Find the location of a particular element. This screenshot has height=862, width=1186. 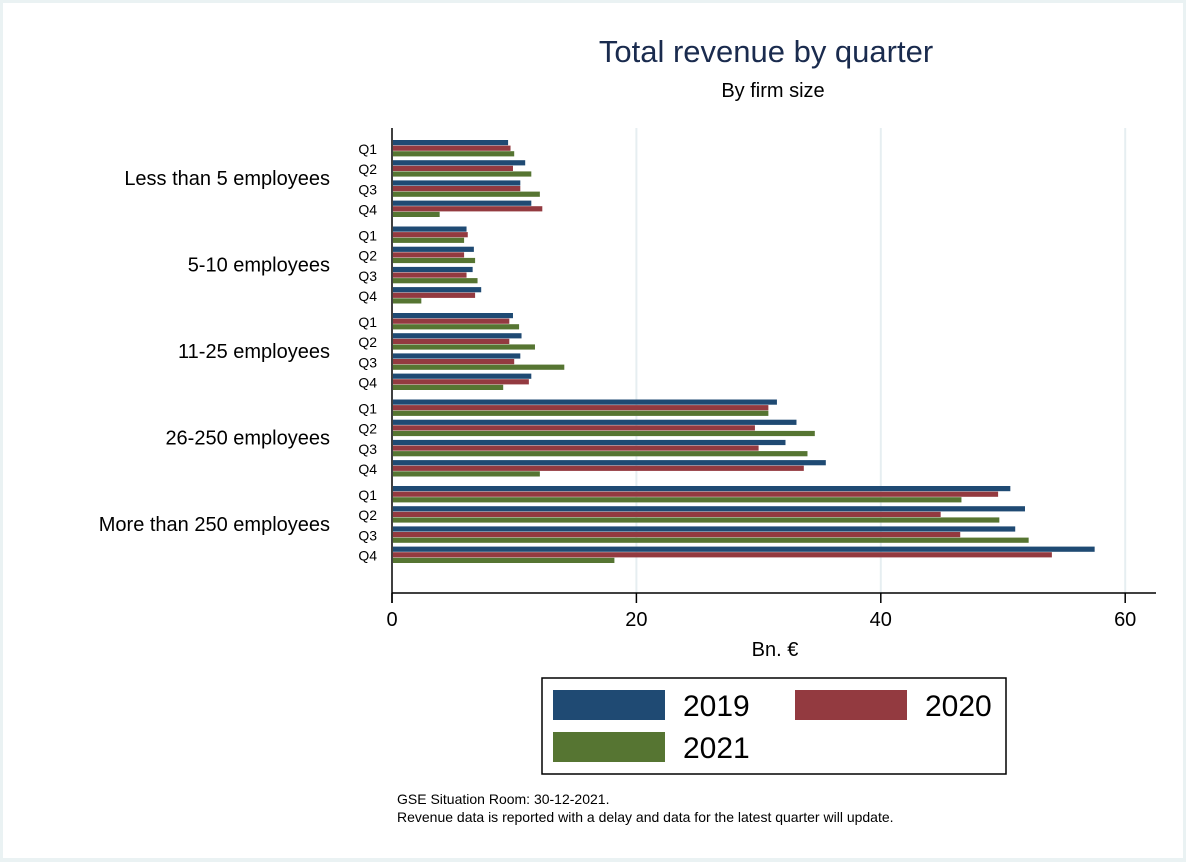

legend-swatch-2019 is located at coordinates (609, 705).